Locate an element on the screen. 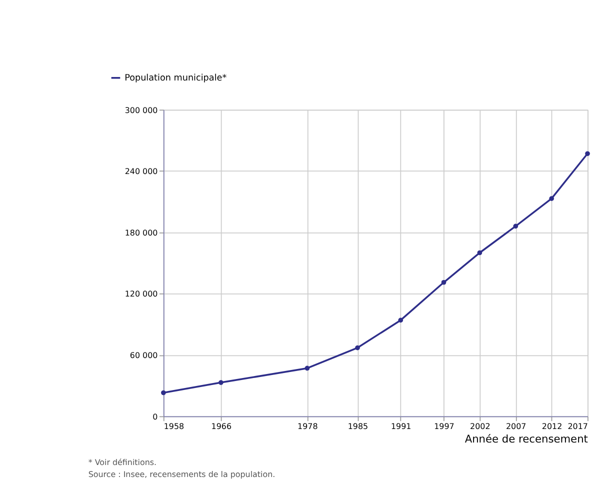 The height and width of the screenshot is (480, 599). x-tick-label: 1985 is located at coordinates (358, 427).